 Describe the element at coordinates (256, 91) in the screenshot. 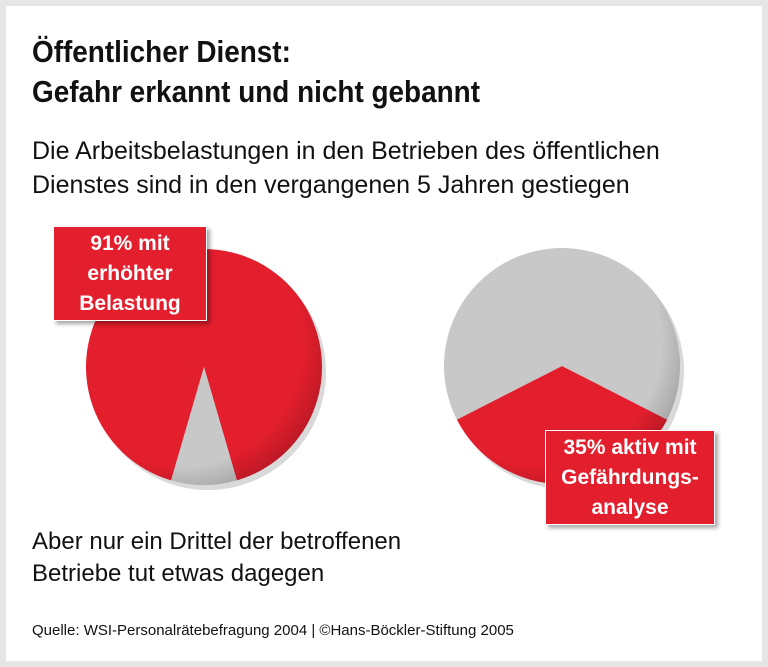

I see `title-line: Gefahr erkannt und nicht gebannt` at that location.